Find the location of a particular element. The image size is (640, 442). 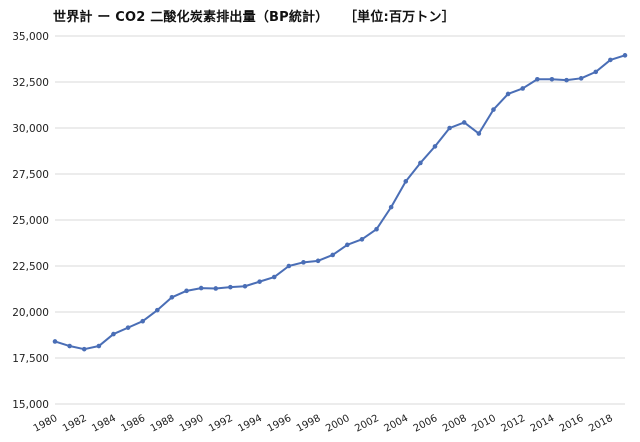

y-tick-label: 25,000 is located at coordinates (30, 221).